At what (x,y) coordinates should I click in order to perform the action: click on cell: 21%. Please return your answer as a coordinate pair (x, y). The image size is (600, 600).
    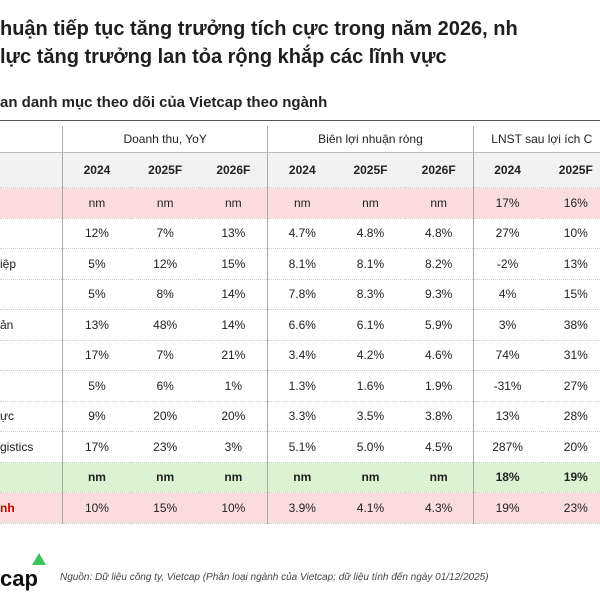
    Looking at the image, I should click on (233, 355).